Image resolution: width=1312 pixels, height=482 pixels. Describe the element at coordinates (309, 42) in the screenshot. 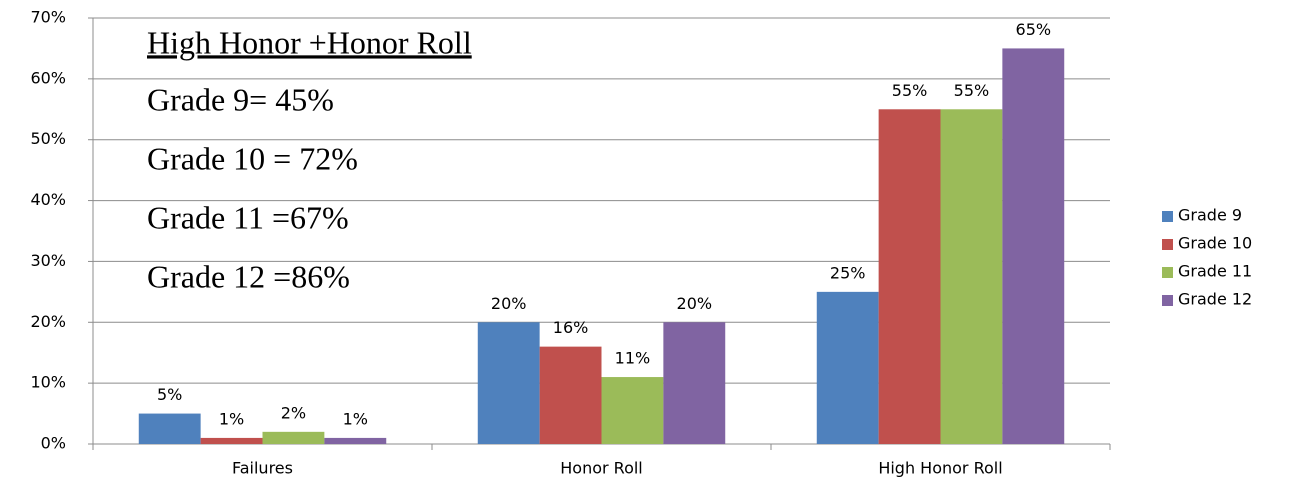

I see `annotation-heading: High Honor +Honor Roll` at that location.